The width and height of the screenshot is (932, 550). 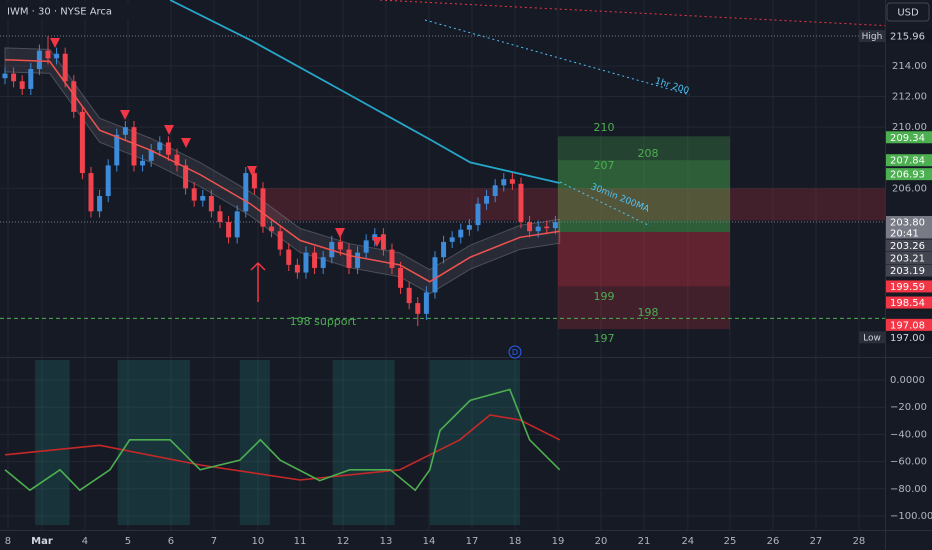 I want to click on osc-tick-label: −100.00, so click(x=911, y=516).